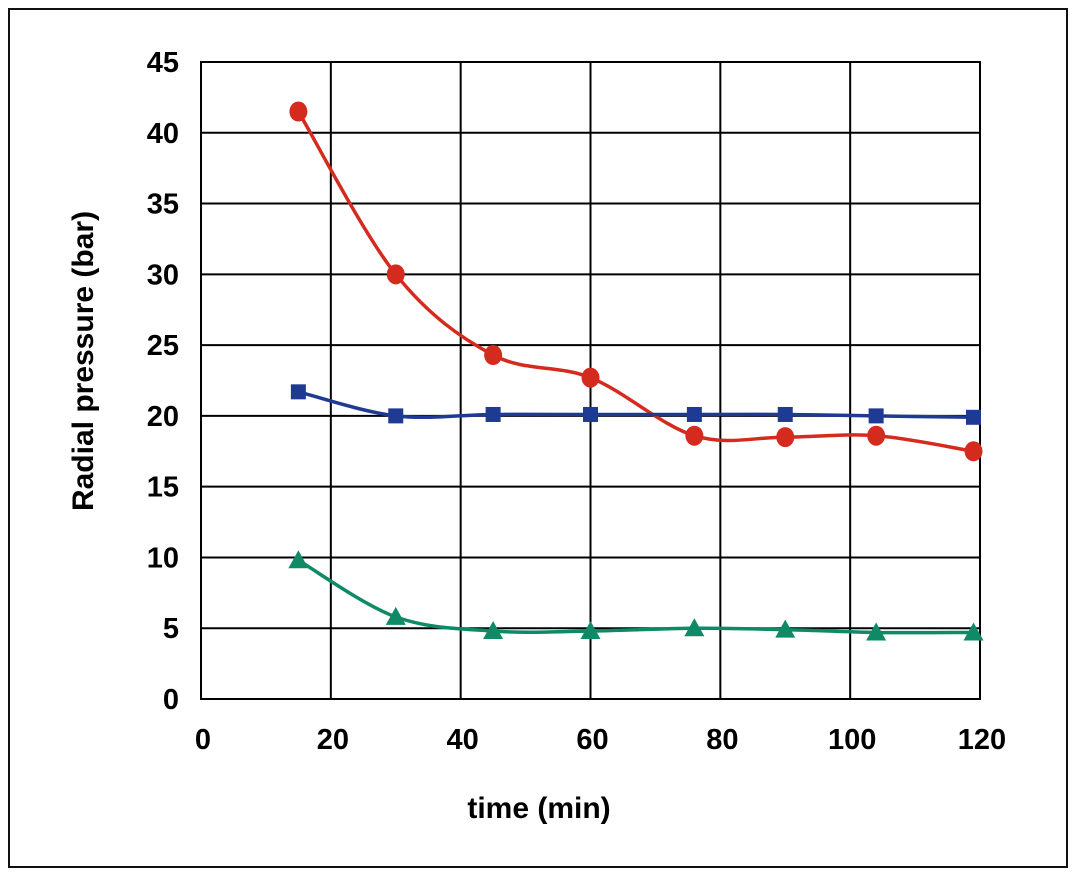 Image resolution: width=1078 pixels, height=878 pixels. Describe the element at coordinates (163, 275) in the screenshot. I see `y-tick-label: 30` at that location.